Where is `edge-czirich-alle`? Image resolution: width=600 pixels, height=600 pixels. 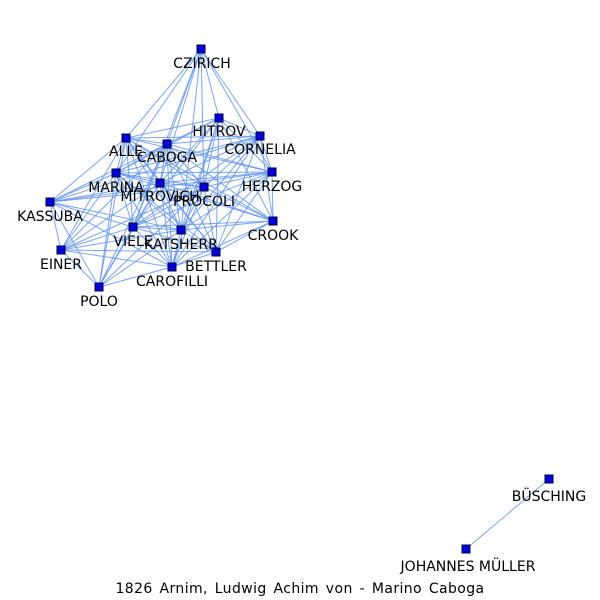
edge-czirich-alle is located at coordinates (163, 93).